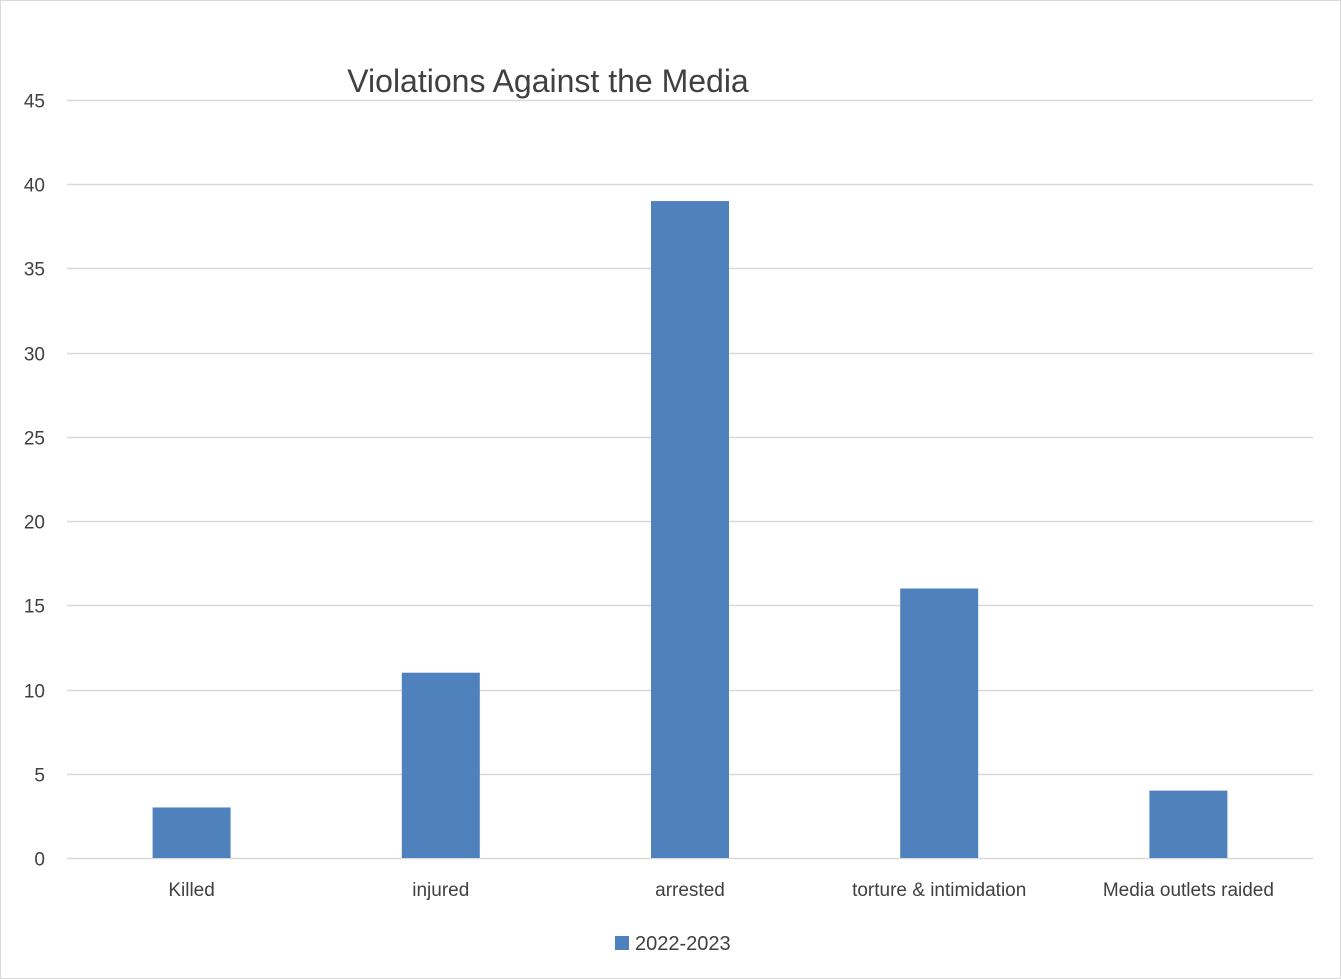 Image resolution: width=1341 pixels, height=979 pixels. I want to click on y-tick-label: 0, so click(39, 860).